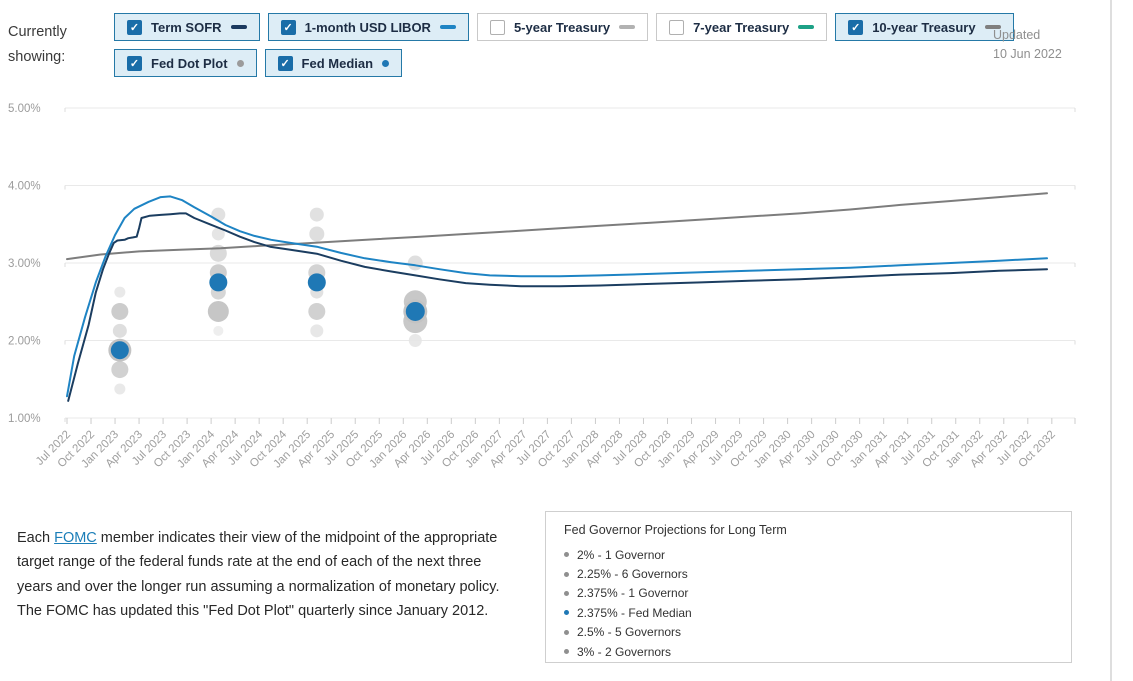 The image size is (1133, 681). Describe the element at coordinates (24, 187) in the screenshot. I see `y-axis-tick-label: 4.00%` at that location.